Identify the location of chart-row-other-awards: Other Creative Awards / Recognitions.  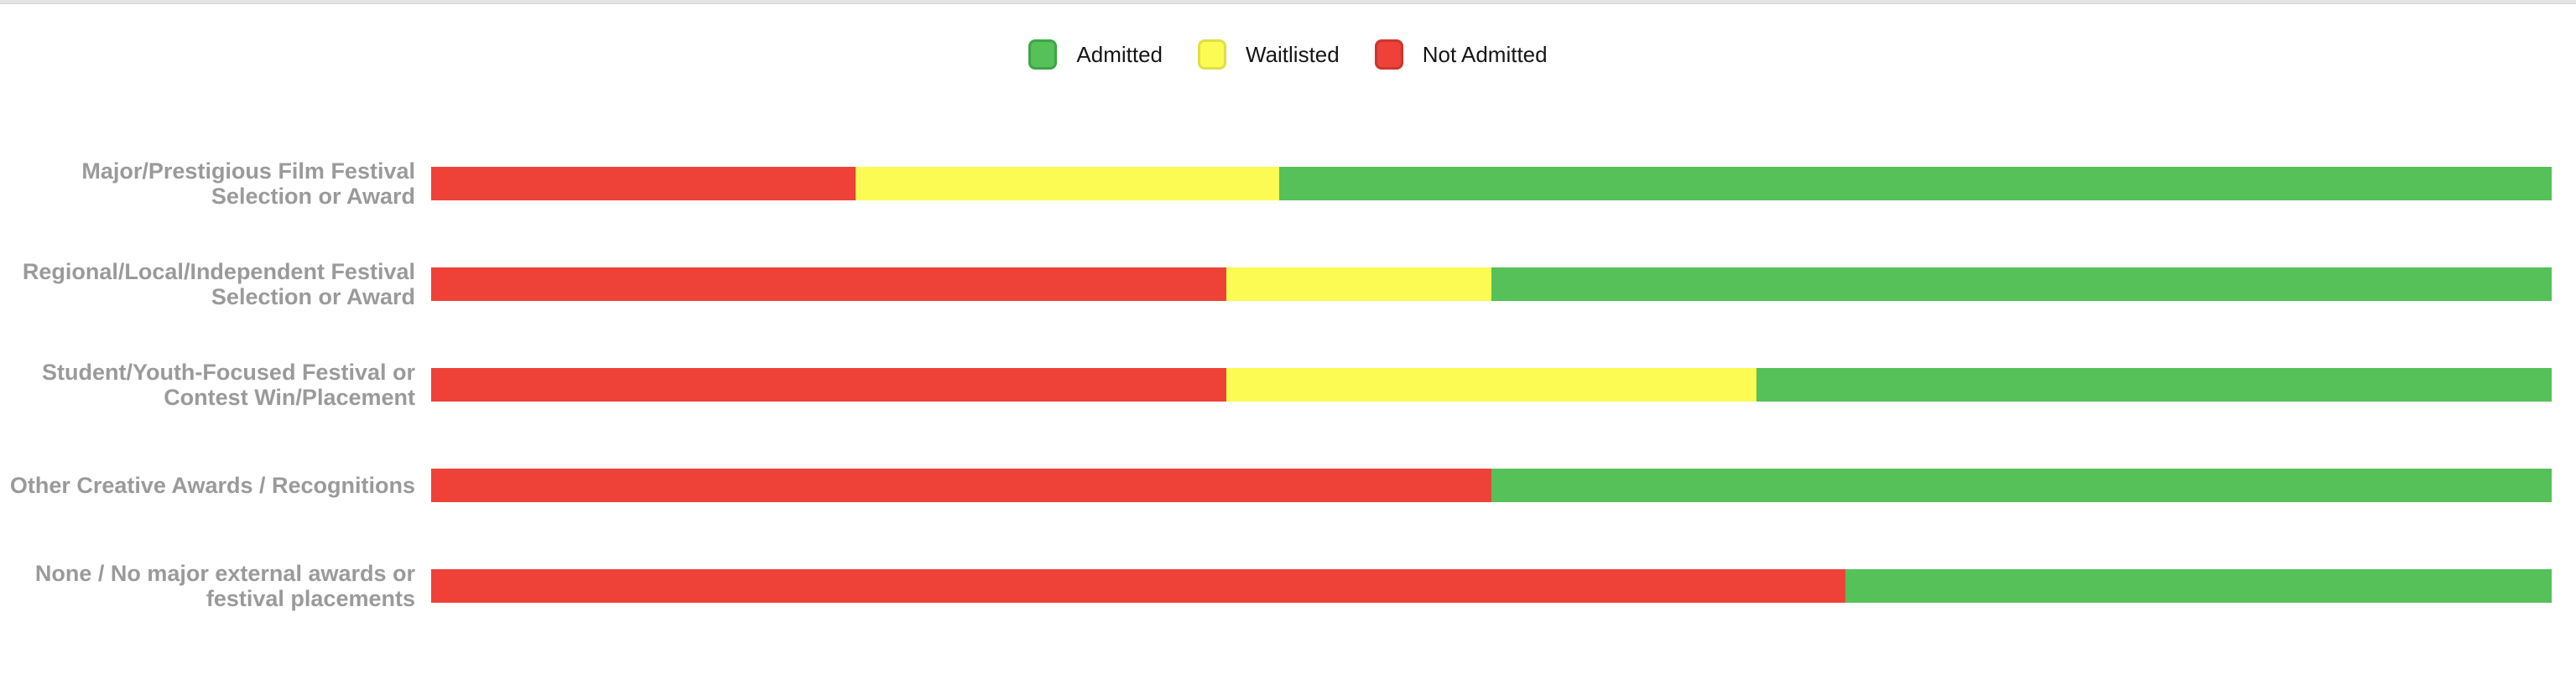
(1288, 486).